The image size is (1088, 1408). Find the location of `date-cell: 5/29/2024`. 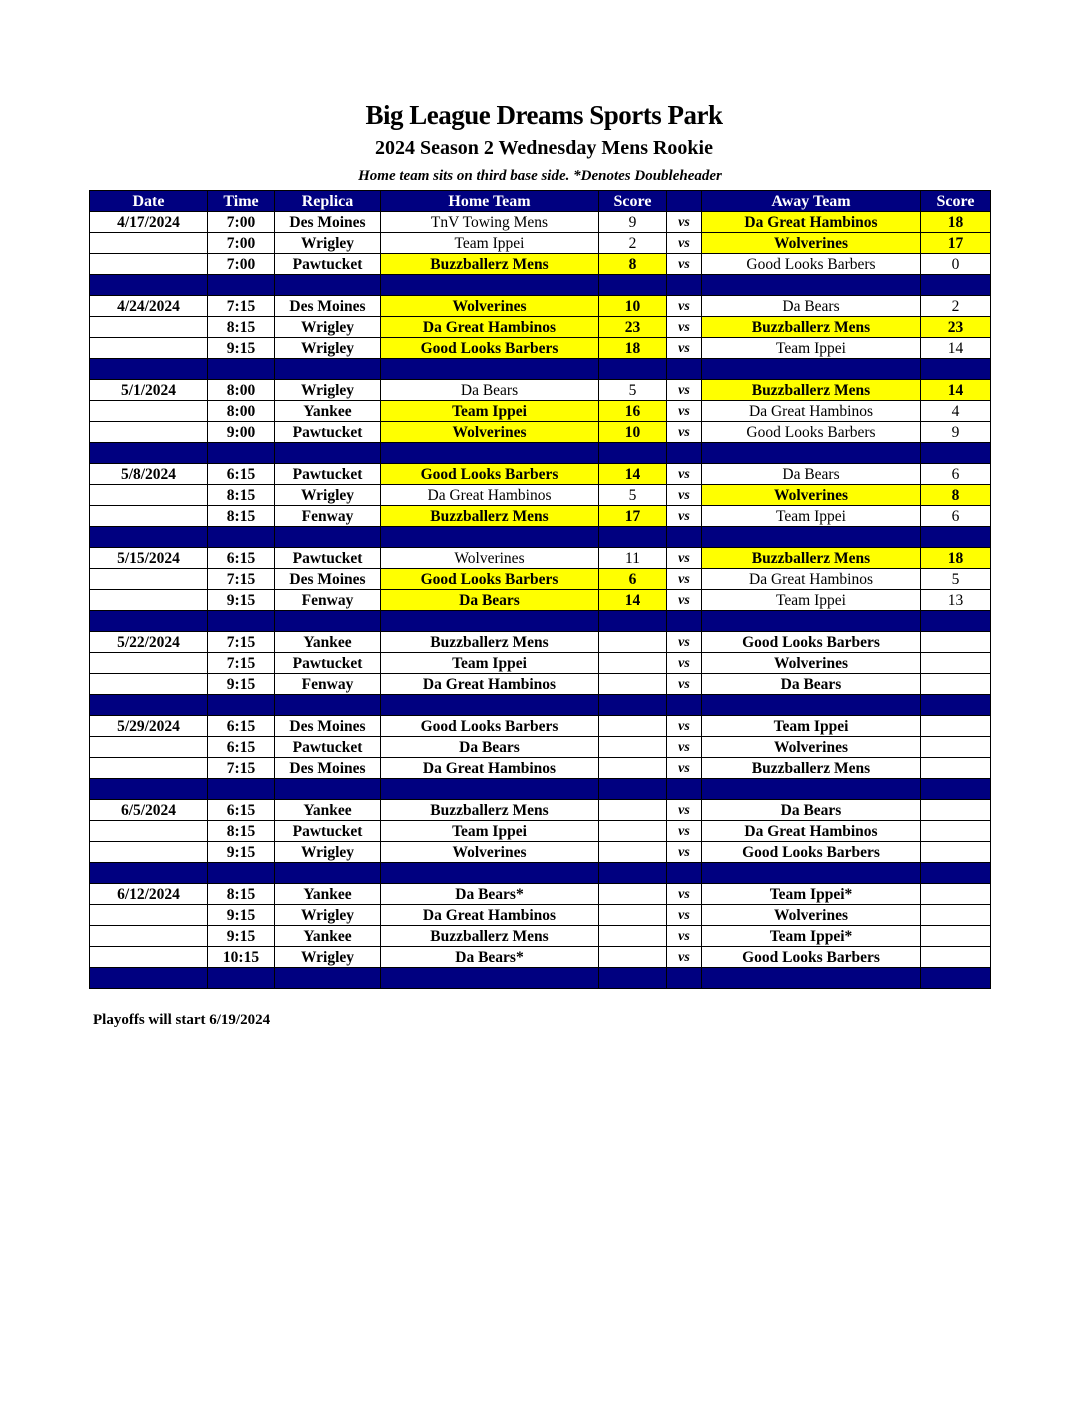

date-cell: 5/29/2024 is located at coordinates (148, 726).